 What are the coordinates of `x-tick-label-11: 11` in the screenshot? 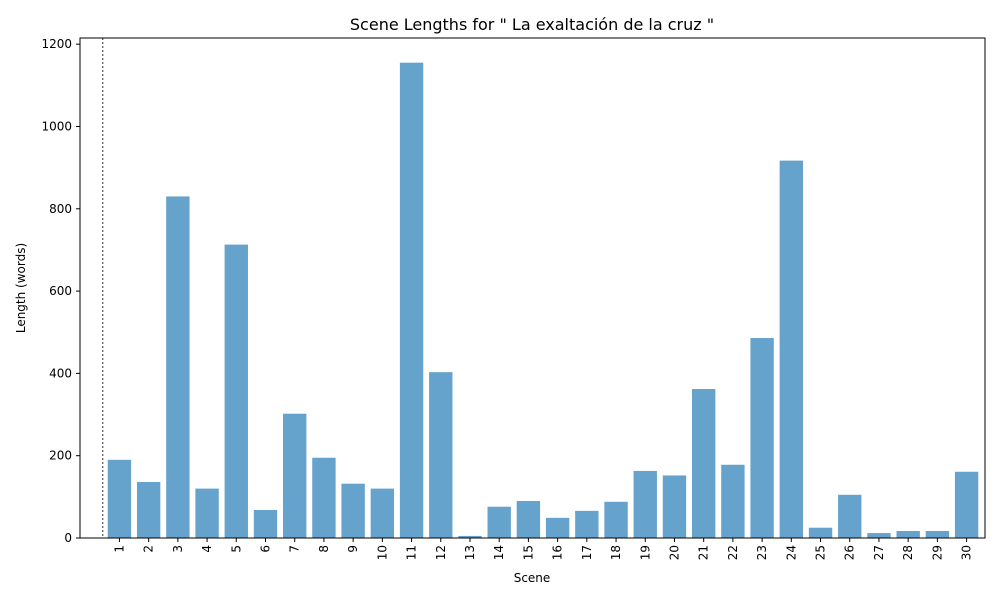 It's located at (412, 552).